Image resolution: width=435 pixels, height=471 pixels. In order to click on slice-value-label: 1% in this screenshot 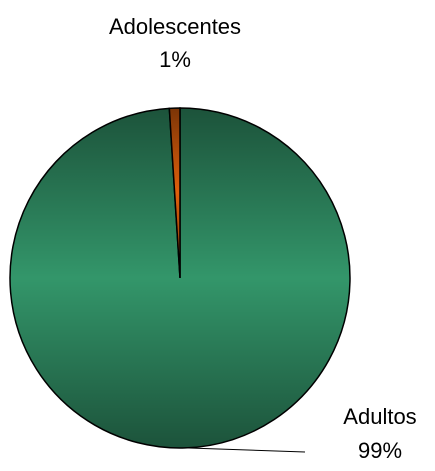, I will do `click(175, 59)`.